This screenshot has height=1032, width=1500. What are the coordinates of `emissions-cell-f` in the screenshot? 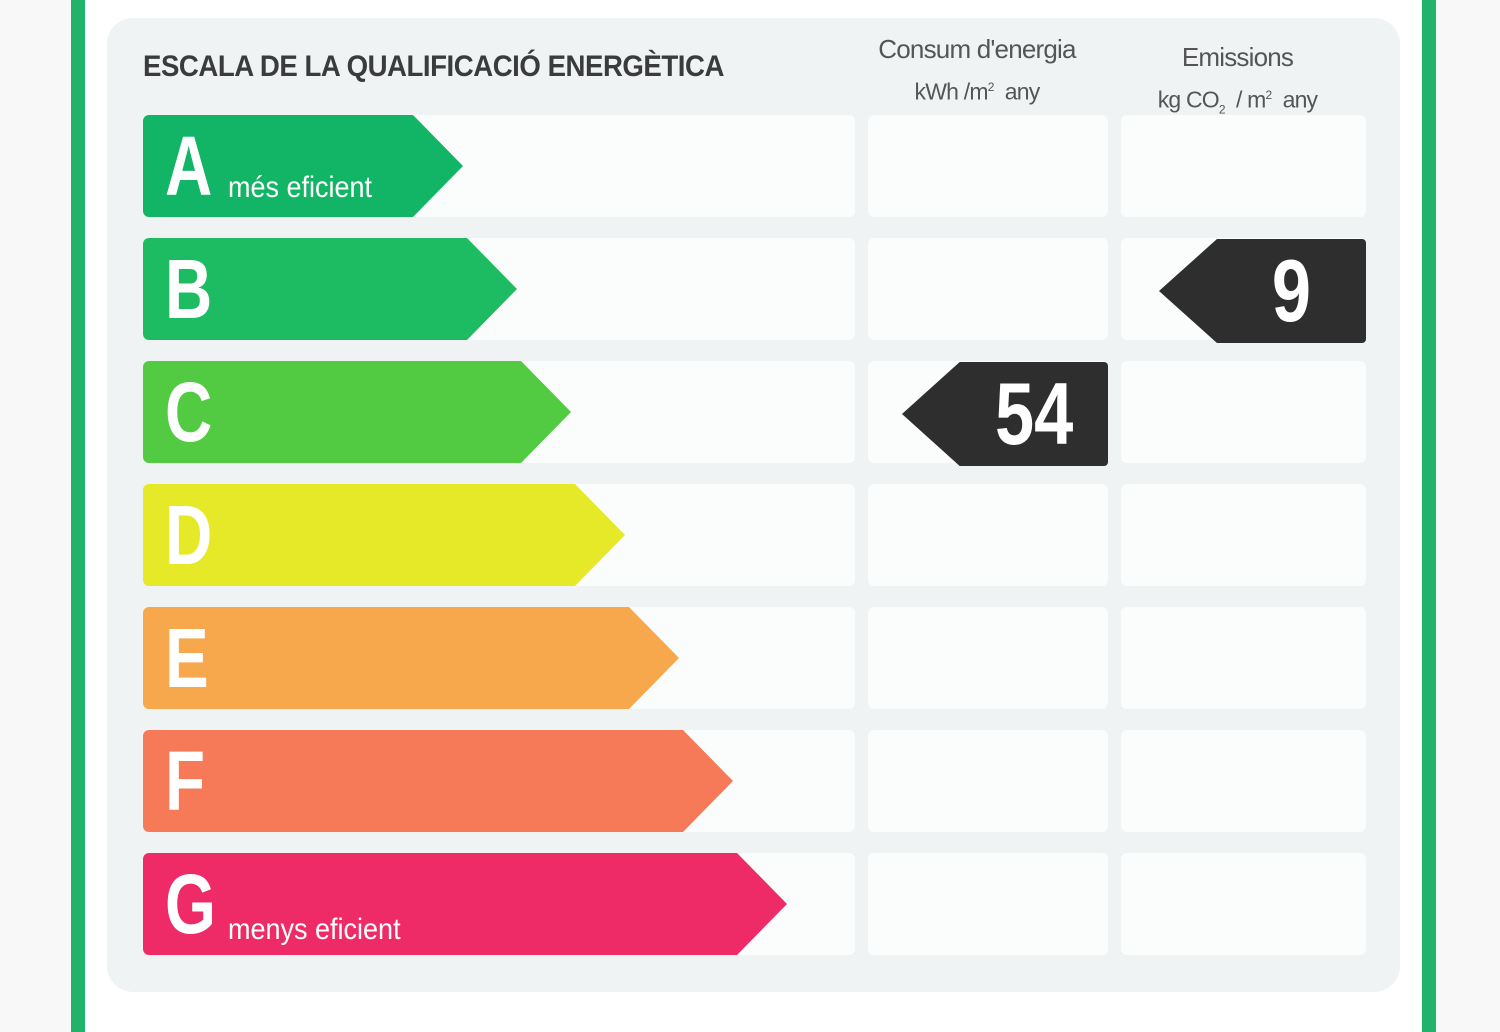 It's located at (1243, 781).